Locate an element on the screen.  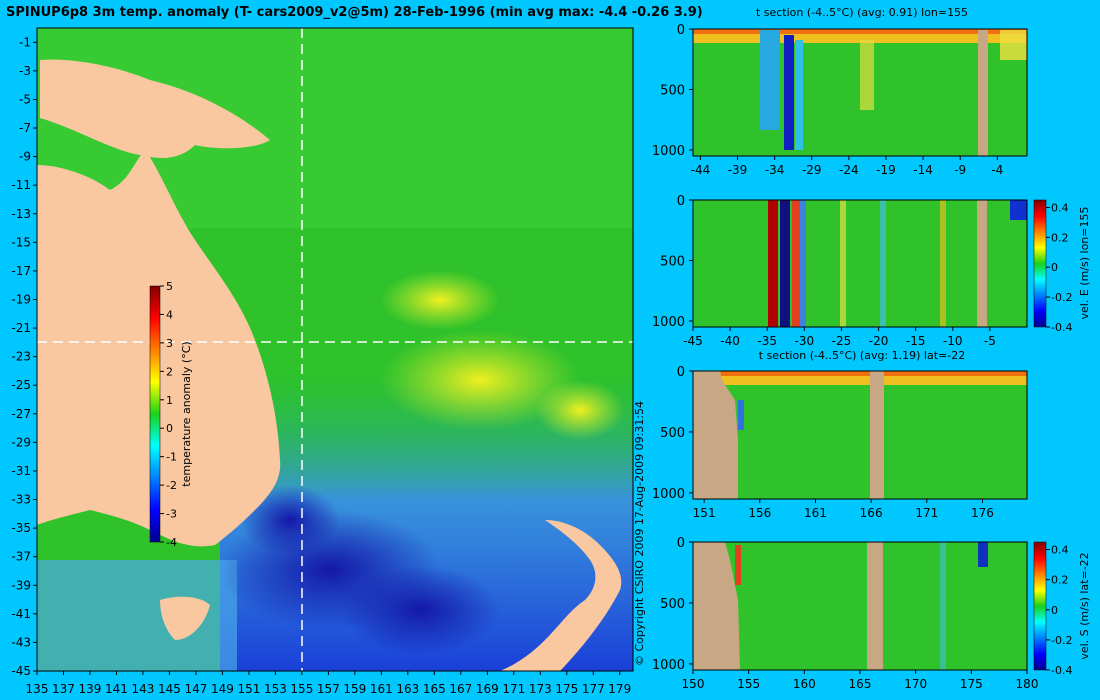
land-tasmania is located at coordinates (185, 618).